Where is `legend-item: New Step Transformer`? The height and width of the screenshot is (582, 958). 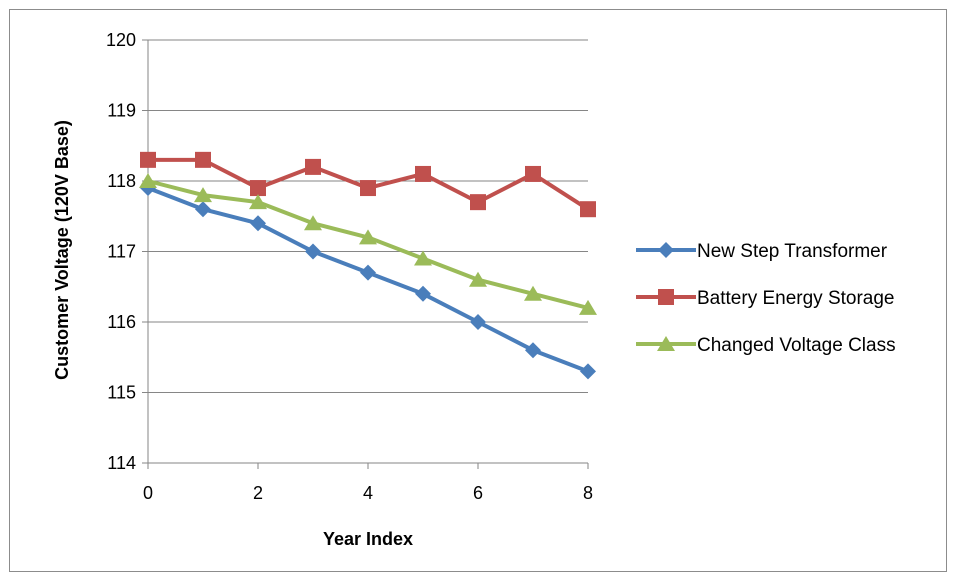 legend-item: New Step Transformer is located at coordinates (762, 251).